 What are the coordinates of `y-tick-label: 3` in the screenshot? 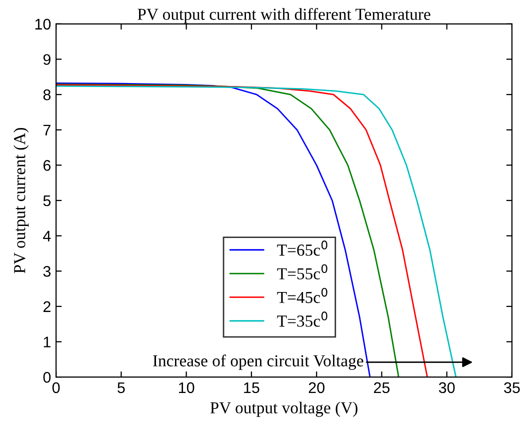 It's located at (47, 271).